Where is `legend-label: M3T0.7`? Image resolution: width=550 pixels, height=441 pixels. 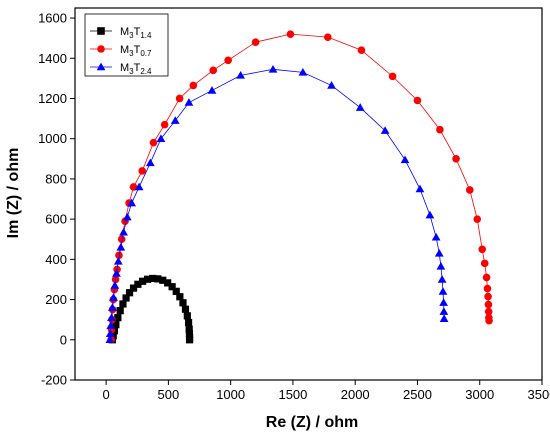 legend-label: M3T0.7 is located at coordinates (136, 51).